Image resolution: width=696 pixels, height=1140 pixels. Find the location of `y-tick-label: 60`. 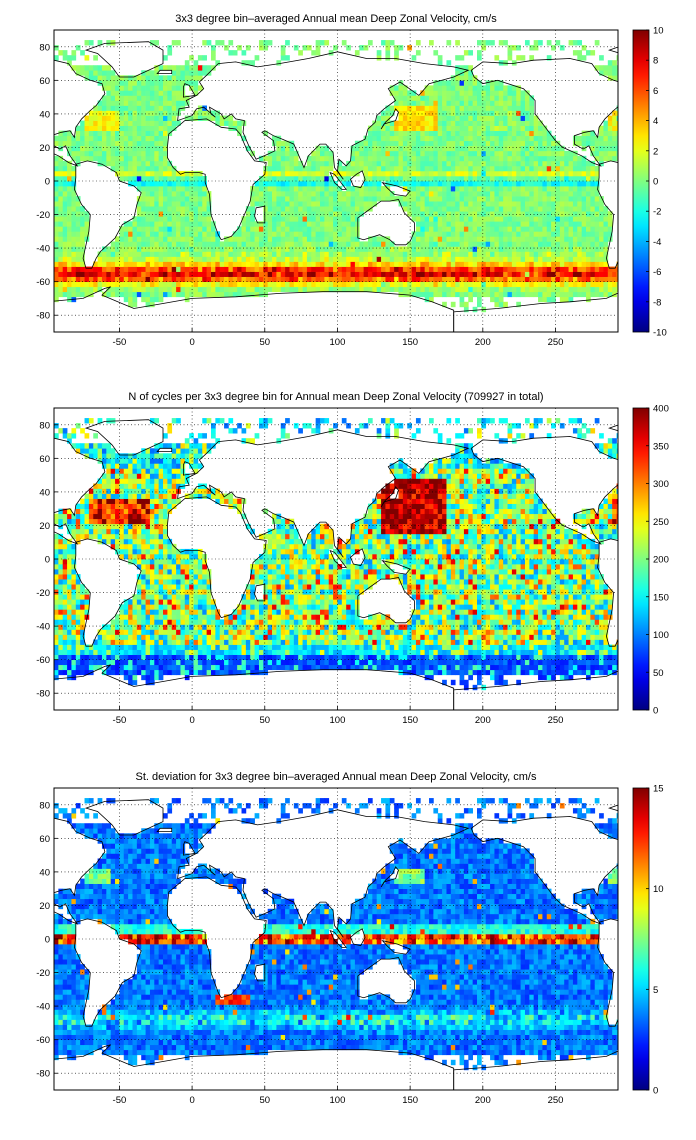

y-tick-label: 60 is located at coordinates (44, 81).